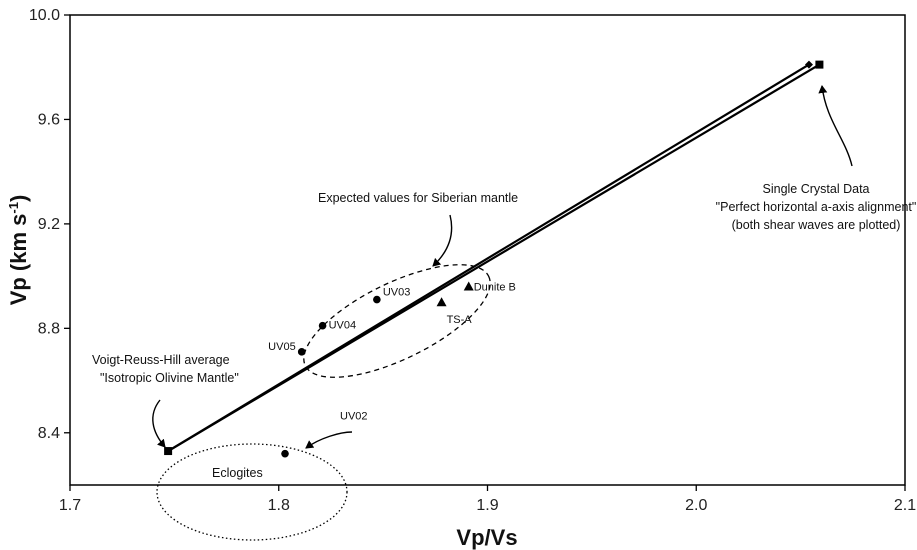 The height and width of the screenshot is (550, 917). I want to click on y-axis-title: Vp (km s-1), so click(18, 250).